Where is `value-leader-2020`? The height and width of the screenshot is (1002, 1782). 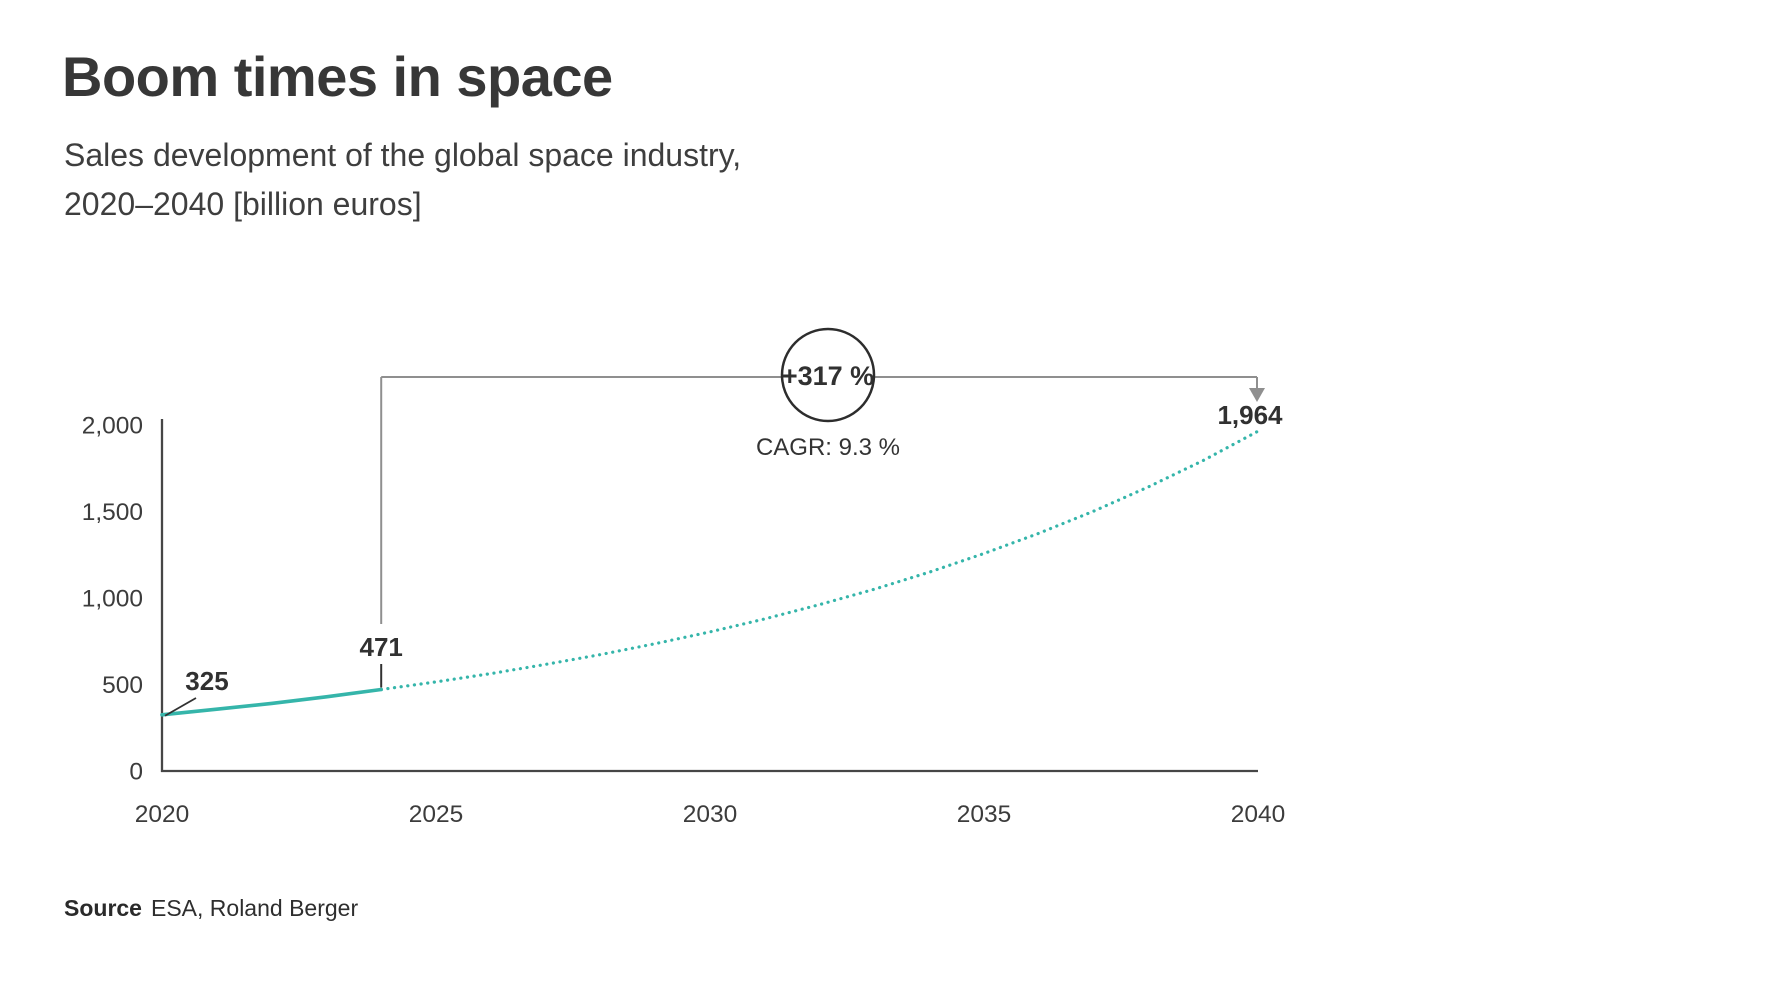 value-leader-2020 is located at coordinates (180, 707).